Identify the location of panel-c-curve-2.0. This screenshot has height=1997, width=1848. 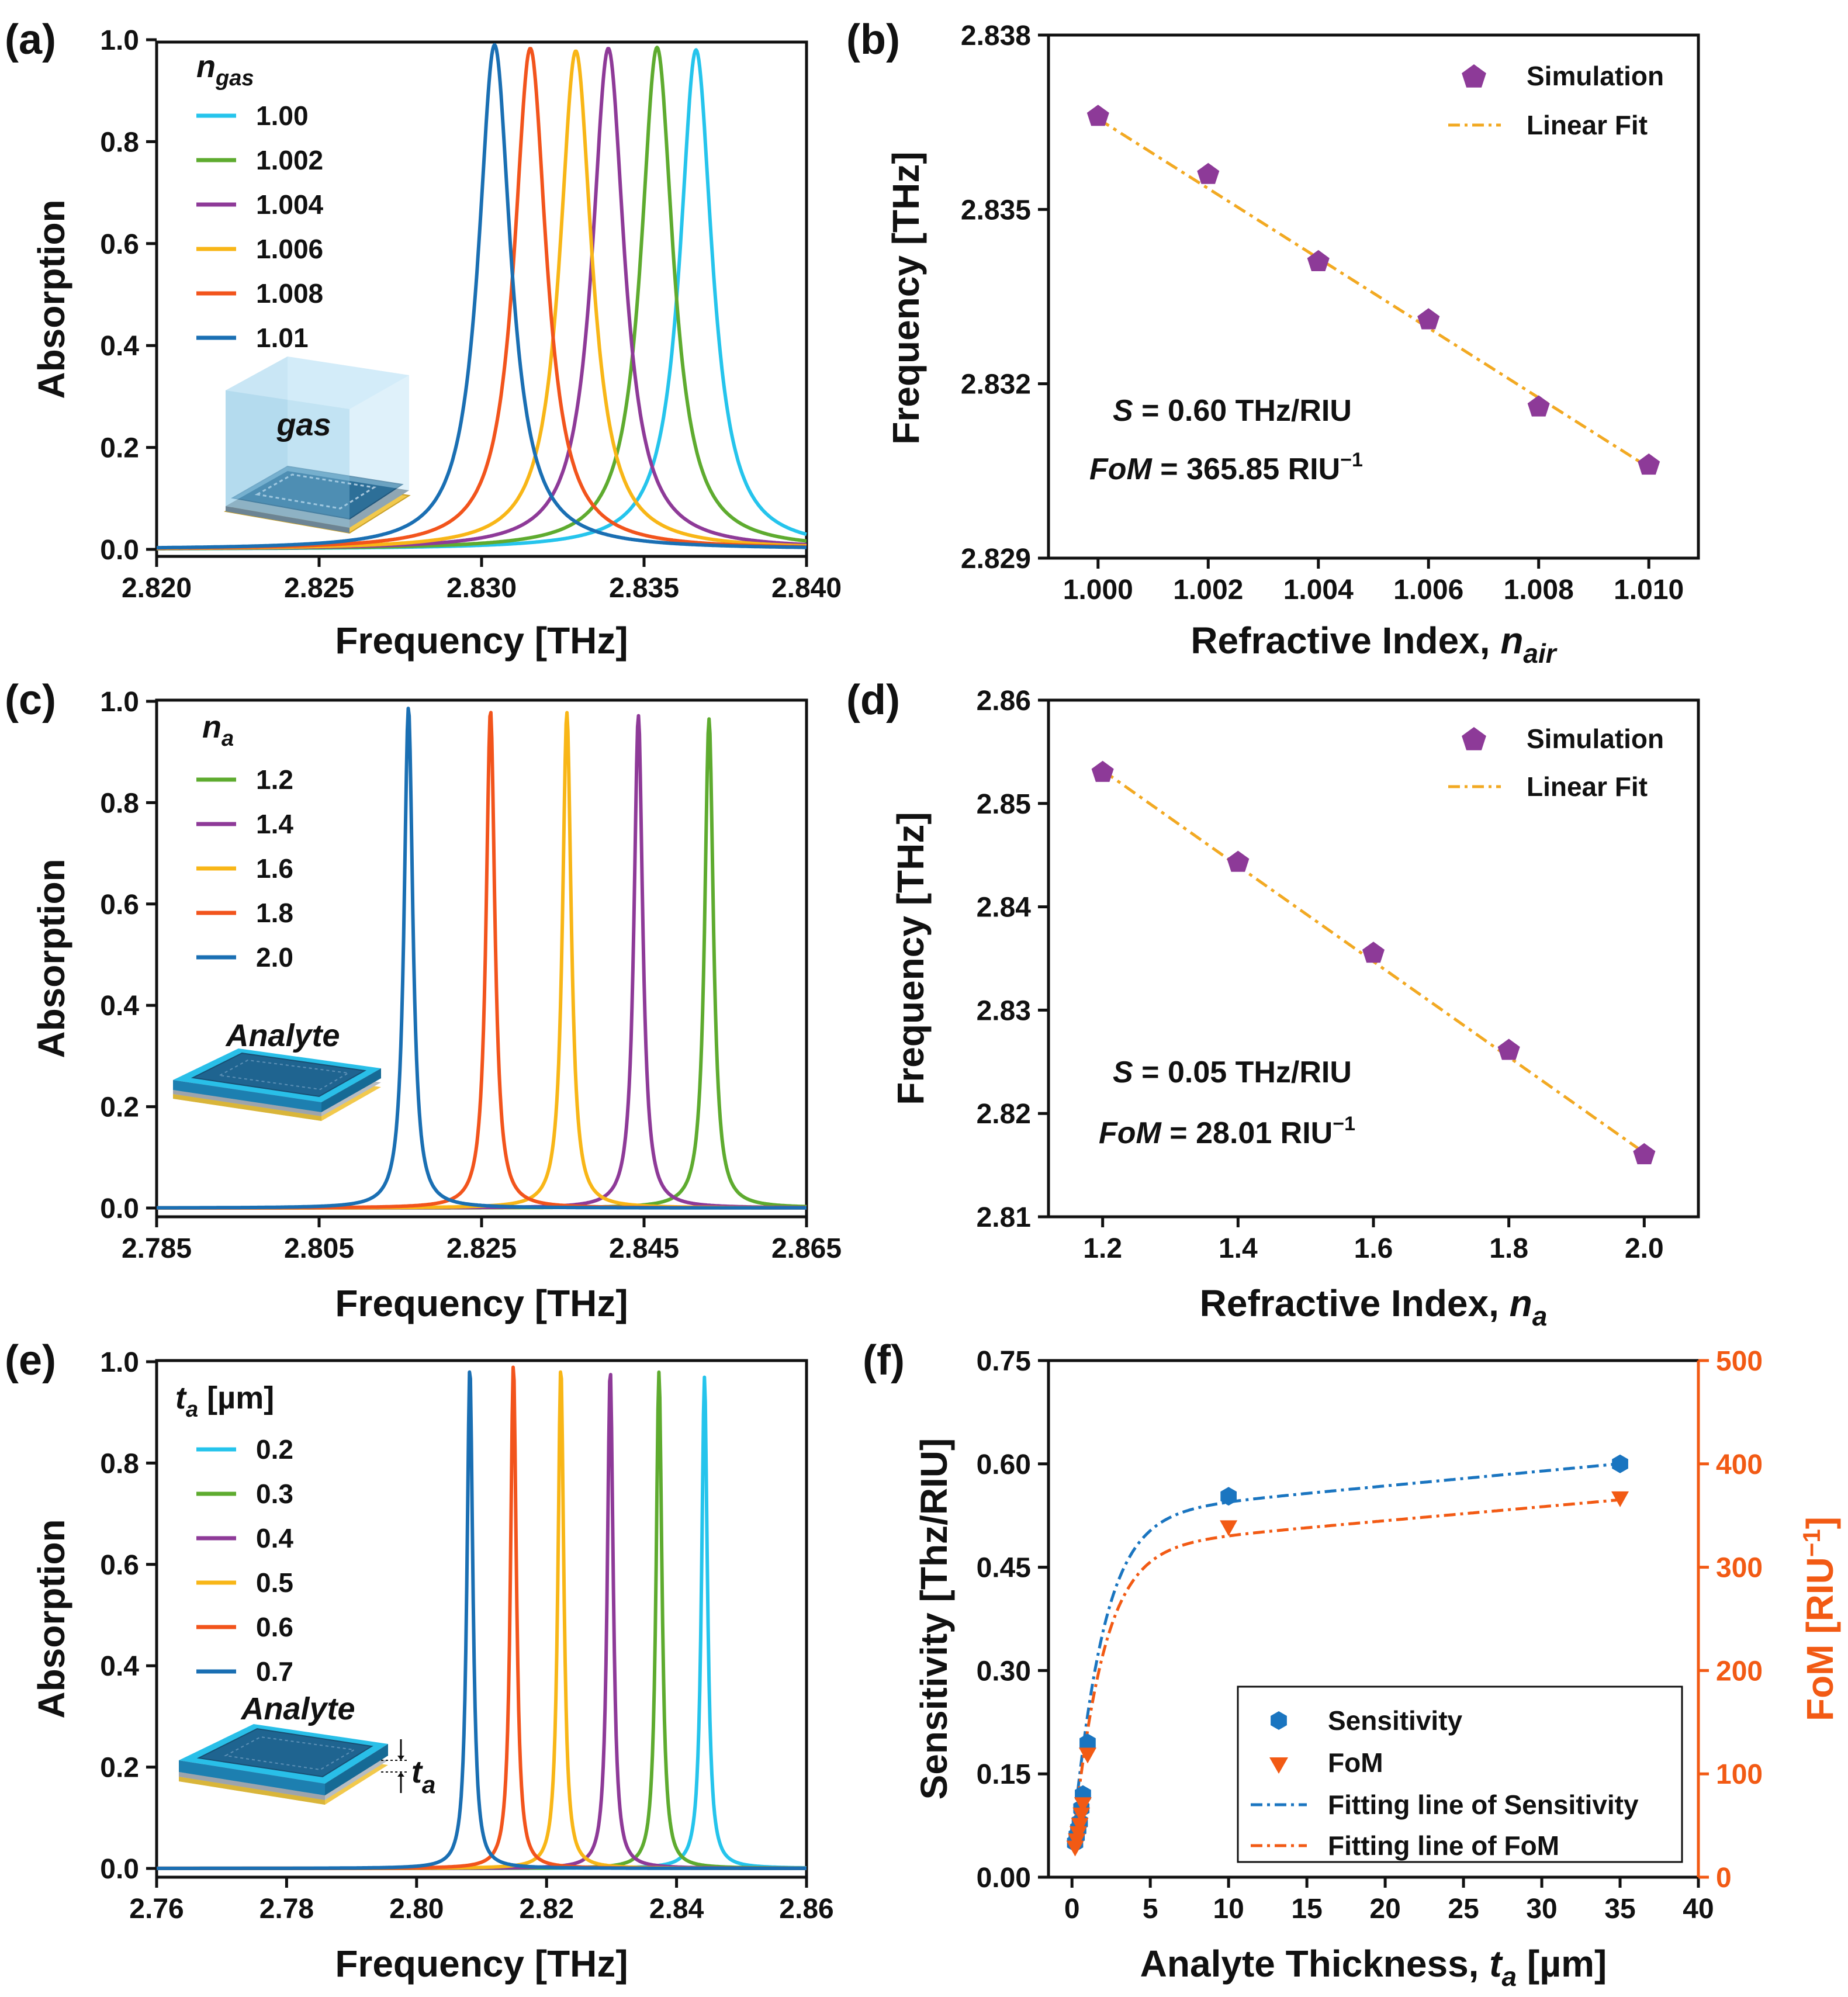
(482, 958).